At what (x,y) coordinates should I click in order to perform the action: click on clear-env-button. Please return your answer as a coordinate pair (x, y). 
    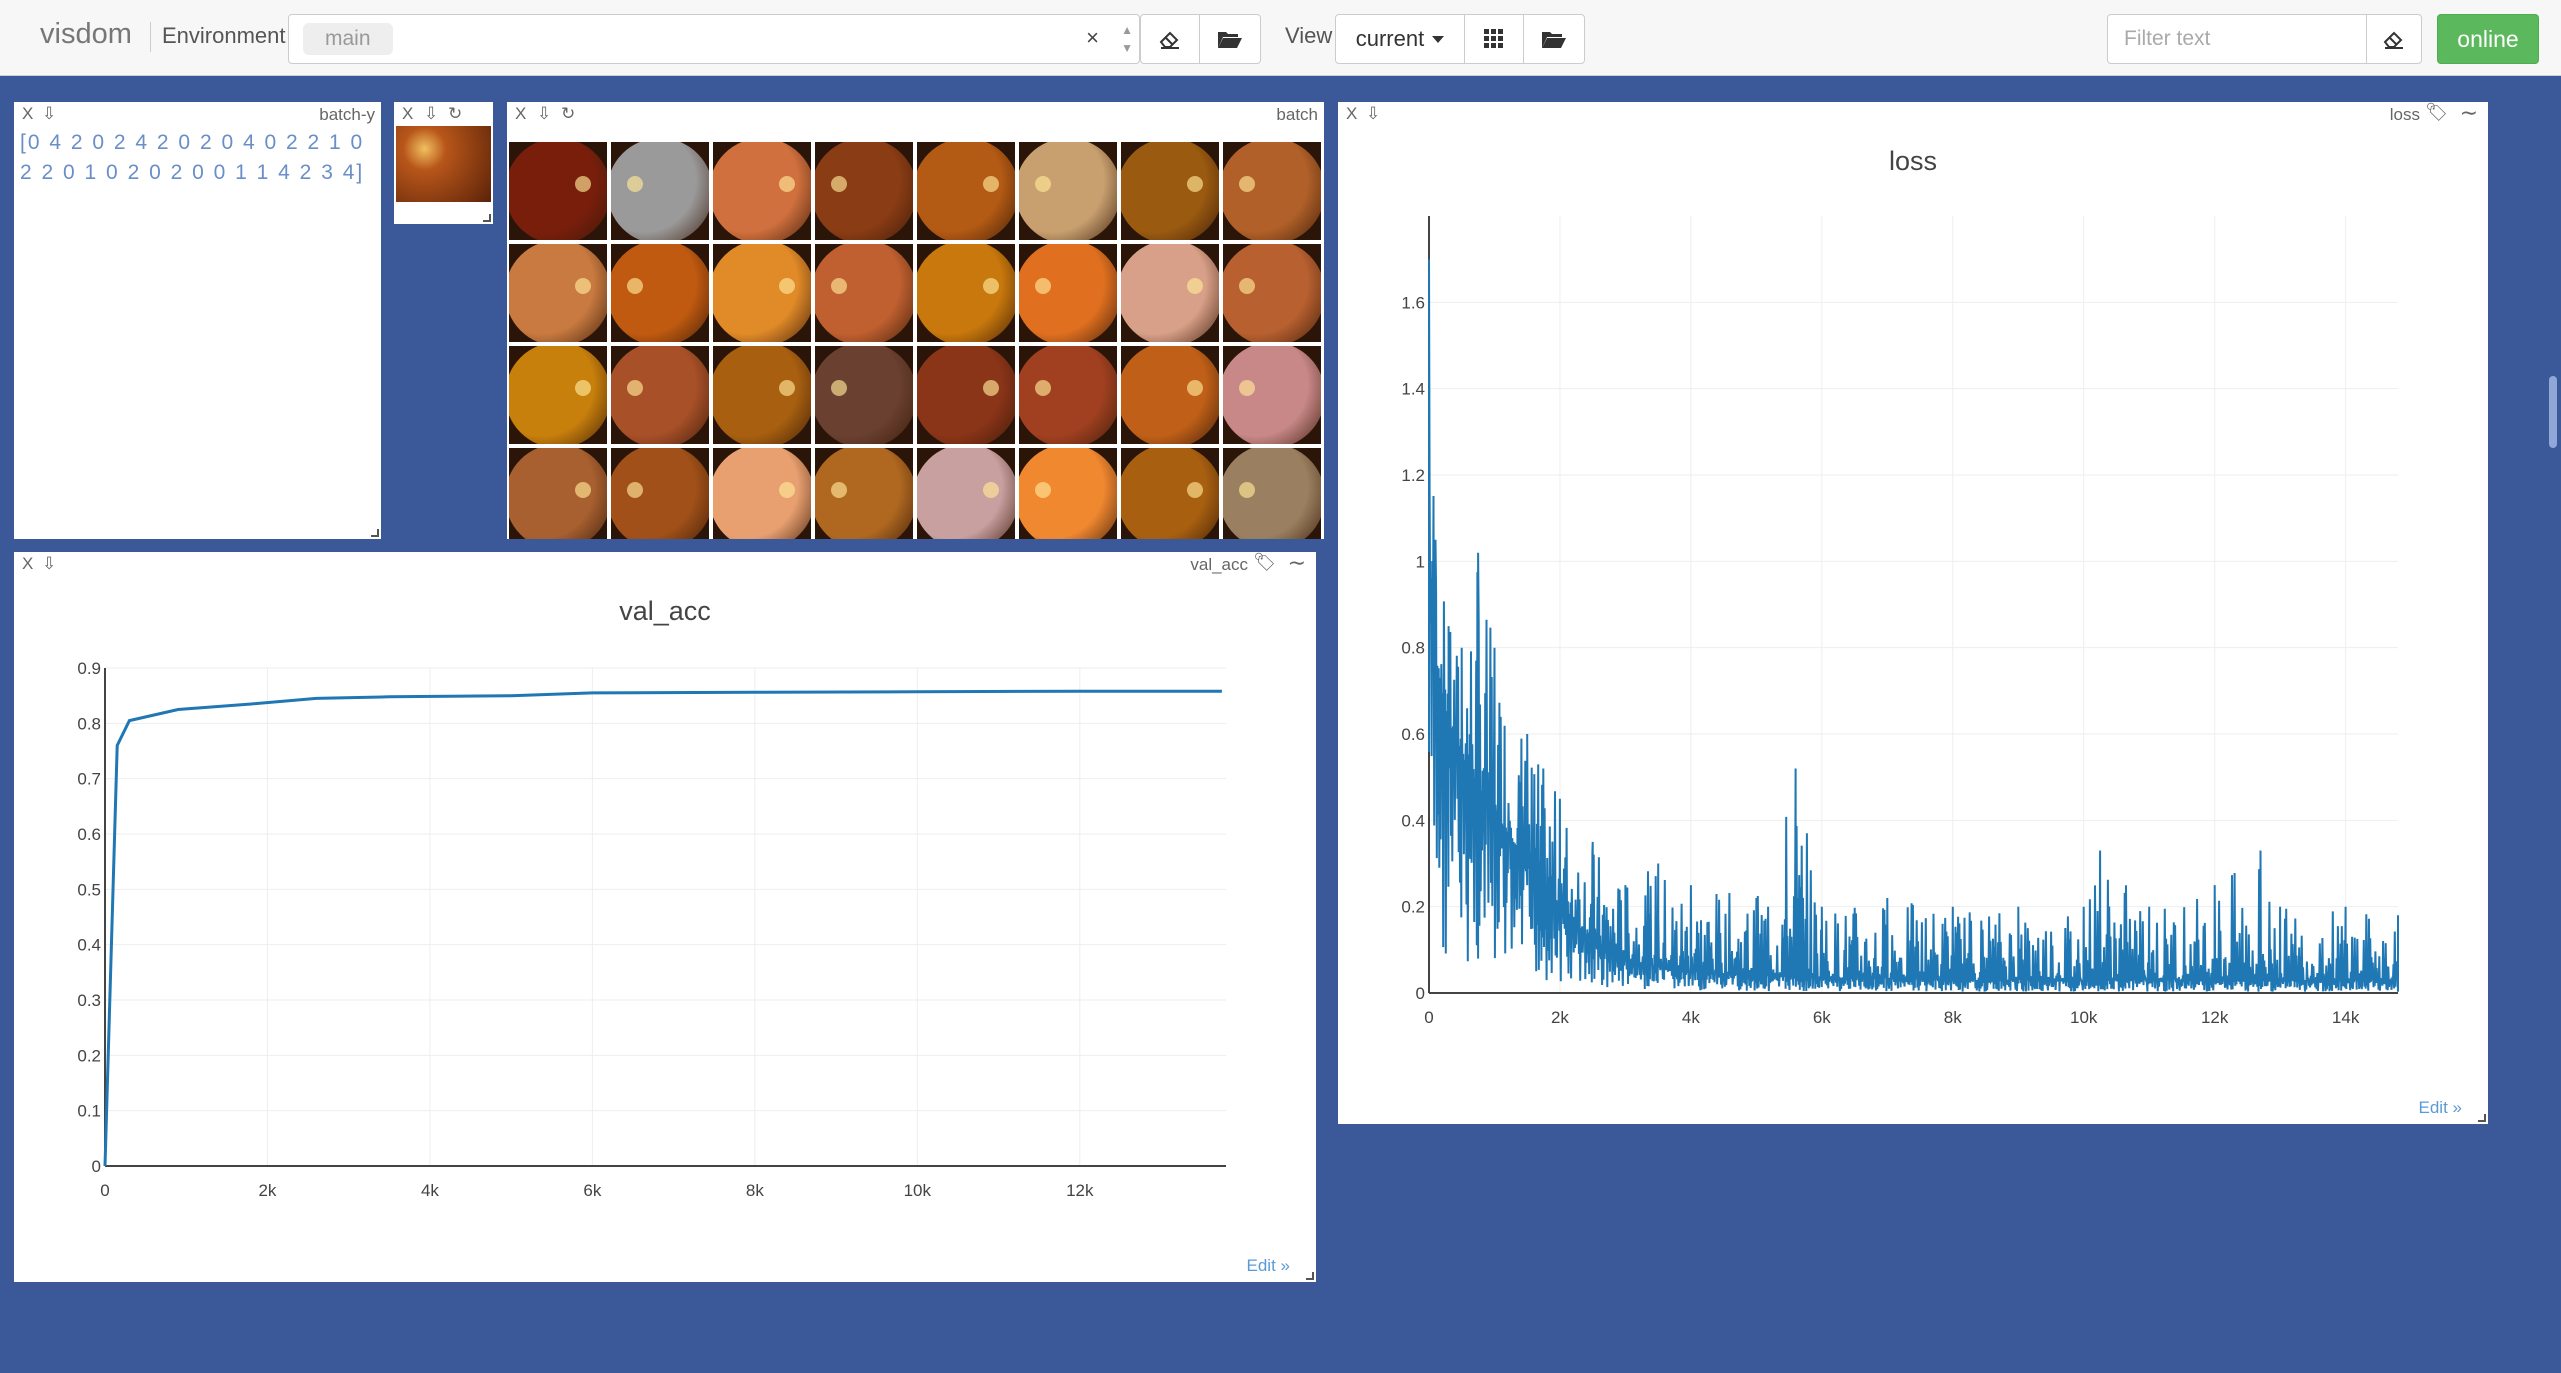
    Looking at the image, I should click on (1170, 39).